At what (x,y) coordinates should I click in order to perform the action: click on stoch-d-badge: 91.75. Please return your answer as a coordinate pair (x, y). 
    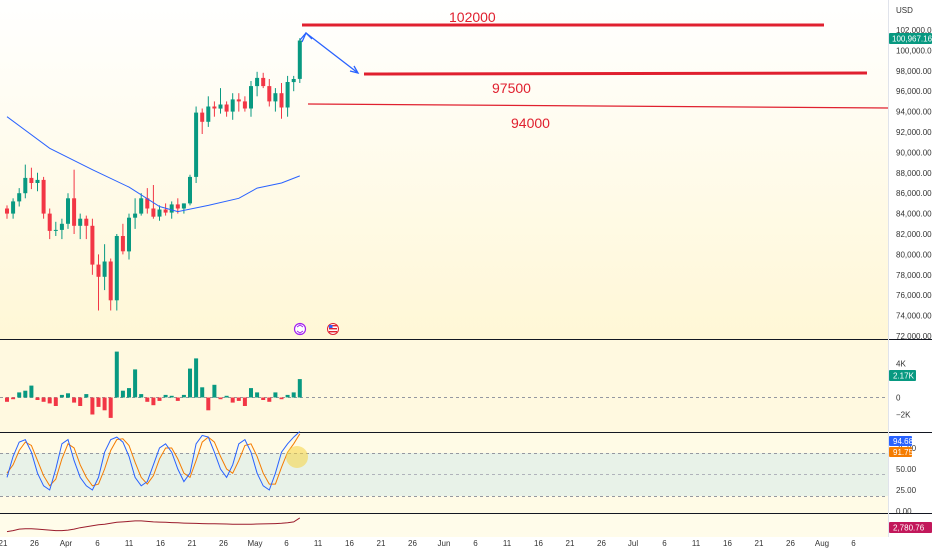
    Looking at the image, I should click on (901, 452).